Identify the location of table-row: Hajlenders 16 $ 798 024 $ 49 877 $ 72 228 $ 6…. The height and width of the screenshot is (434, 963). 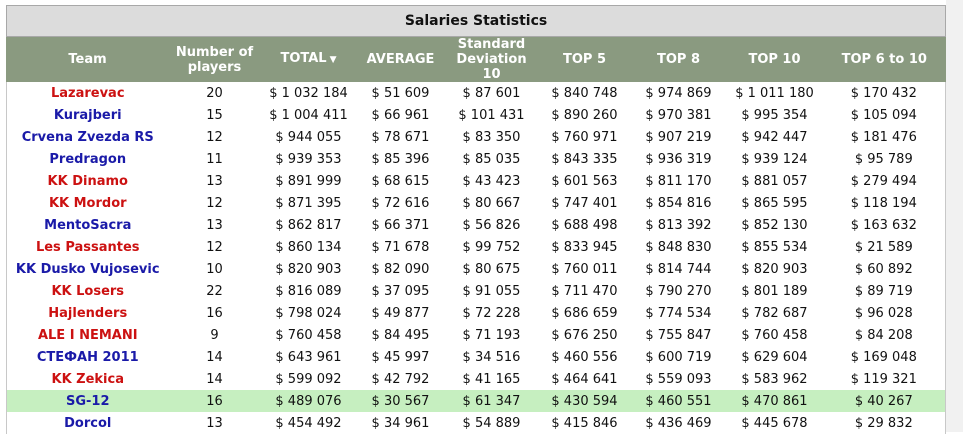
(476, 313).